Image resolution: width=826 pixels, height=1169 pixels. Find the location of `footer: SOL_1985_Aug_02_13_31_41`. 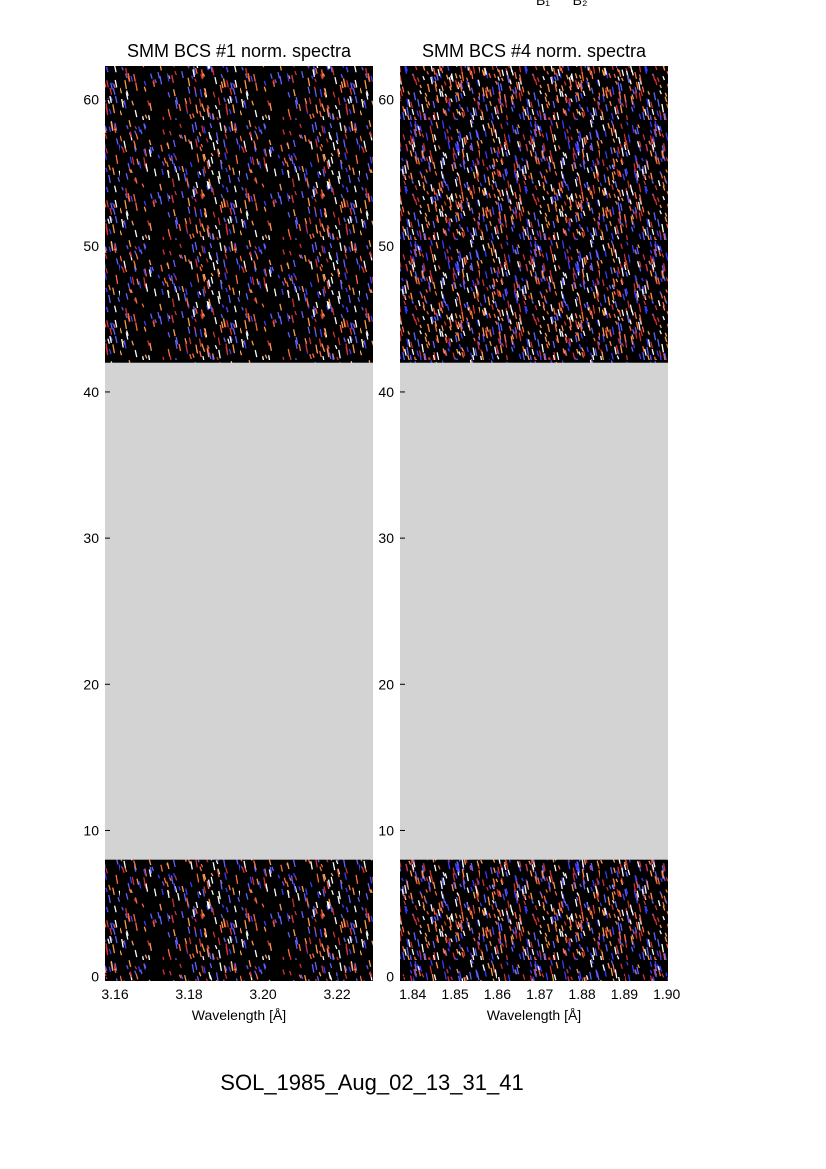

footer: SOL_1985_Aug_02_13_31_41 is located at coordinates (371, 1082).